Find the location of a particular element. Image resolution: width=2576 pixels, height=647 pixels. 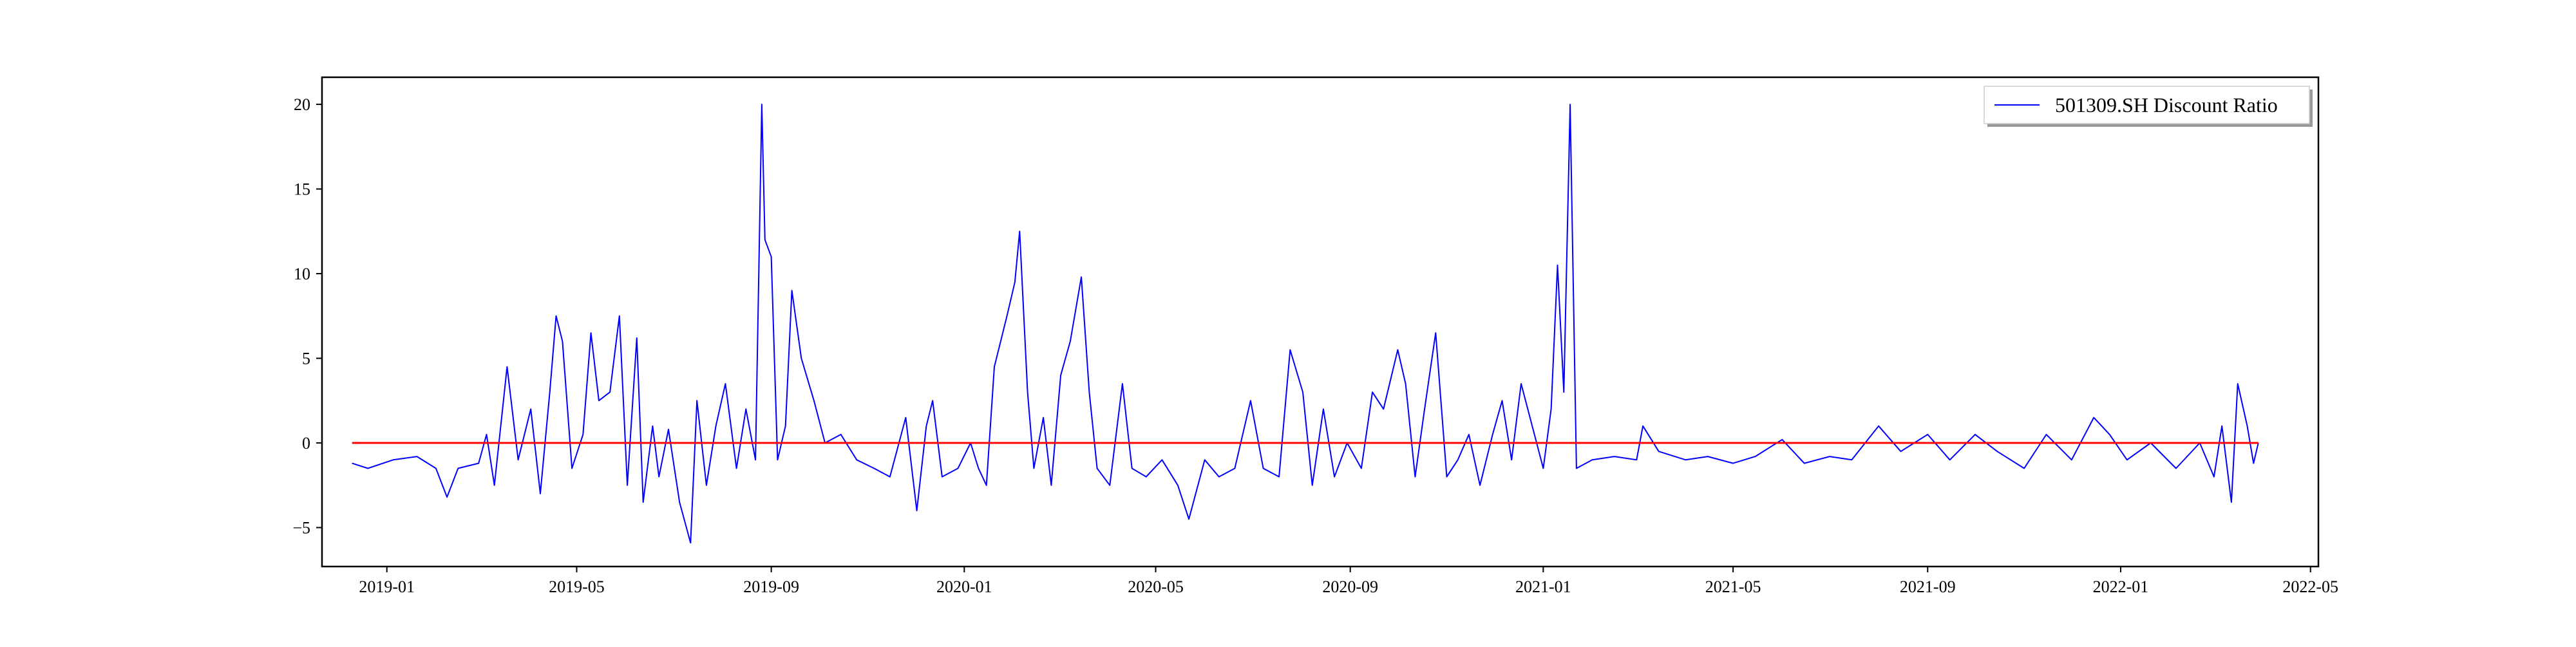

x-tick-label: 2019-05 is located at coordinates (577, 586).